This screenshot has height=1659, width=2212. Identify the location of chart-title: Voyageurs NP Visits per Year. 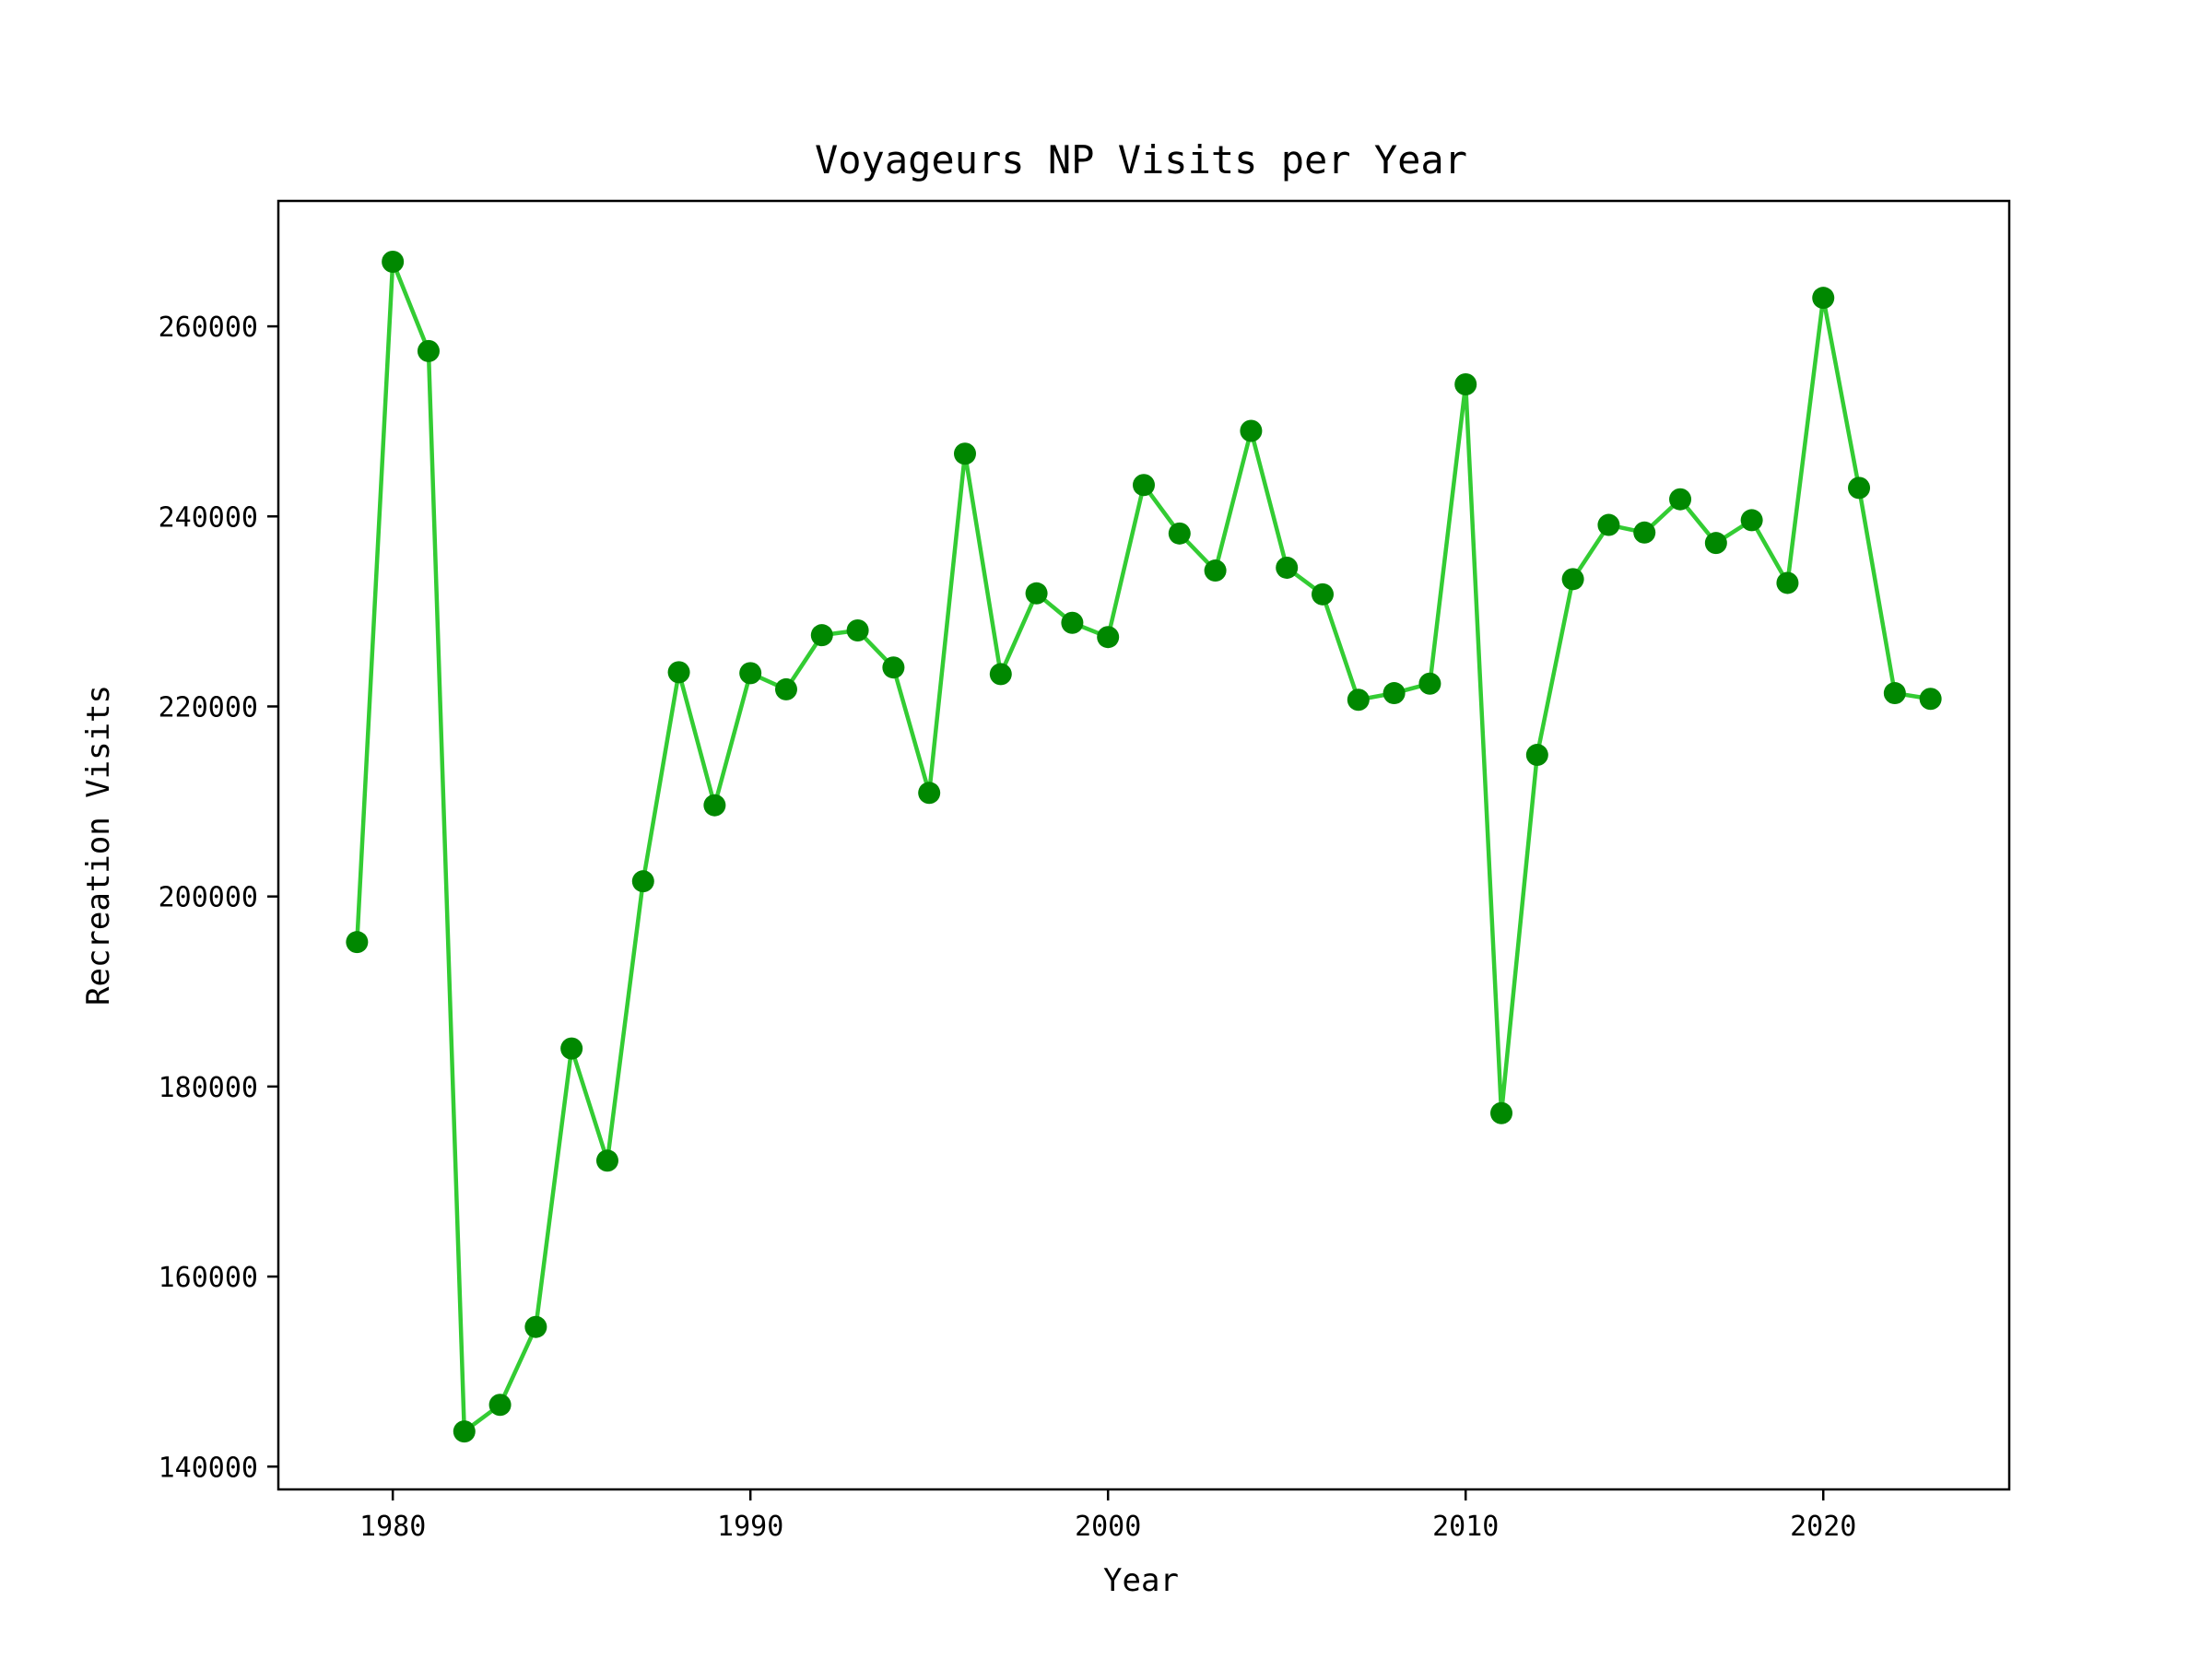
(1141, 159).